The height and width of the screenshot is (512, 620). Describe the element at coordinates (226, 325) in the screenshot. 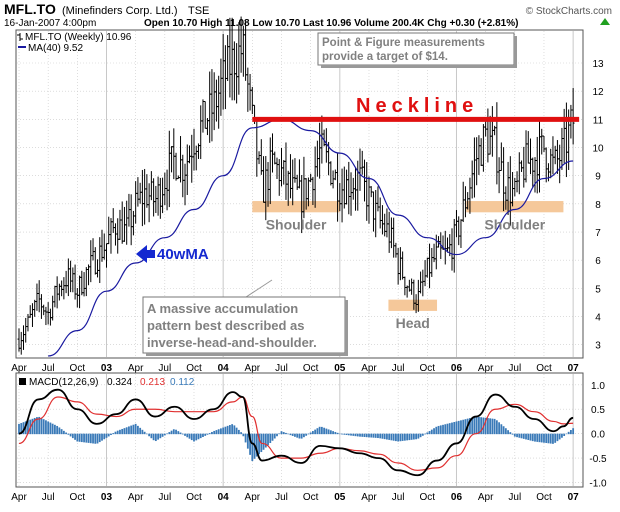

I see `pattern-note-line2: pattern best described as` at that location.